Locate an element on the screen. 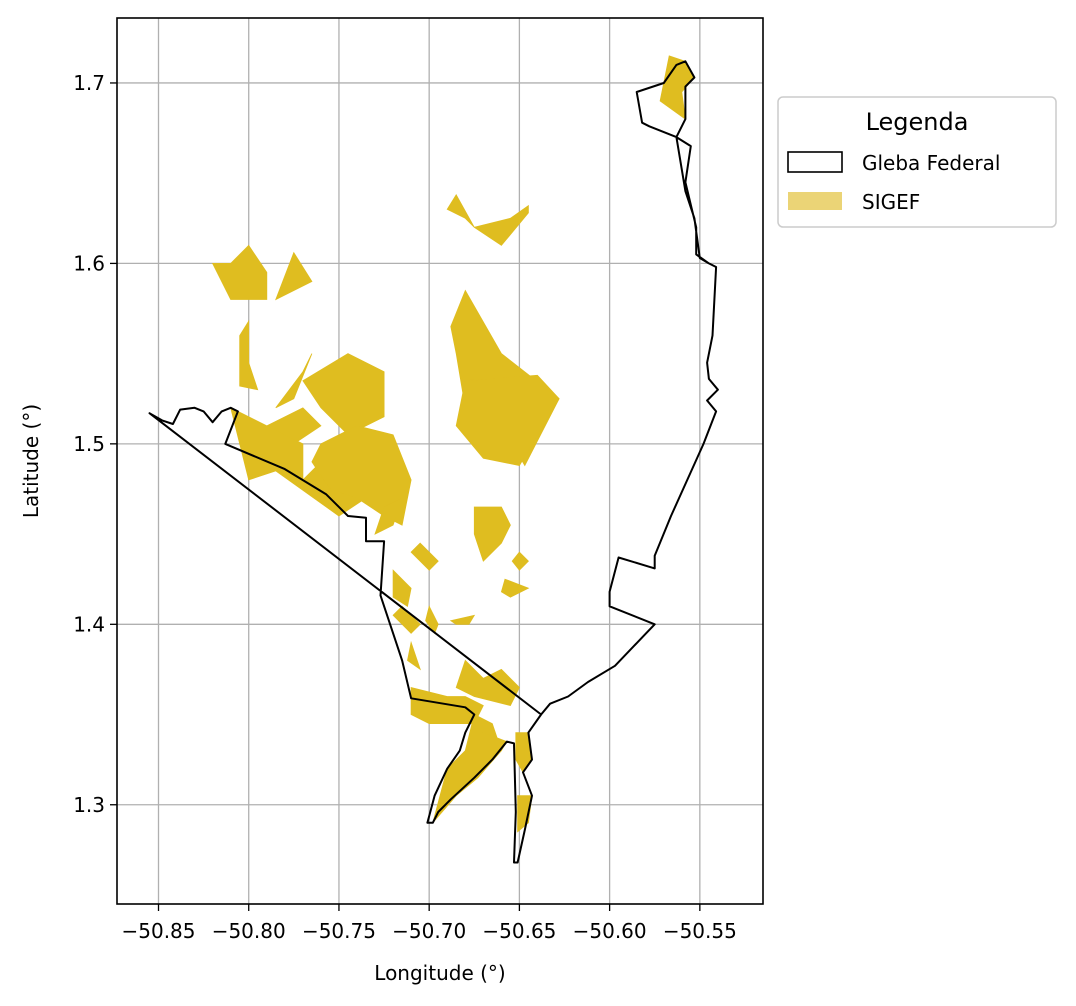  x-tick-label: −50.70 is located at coordinates (429, 931).